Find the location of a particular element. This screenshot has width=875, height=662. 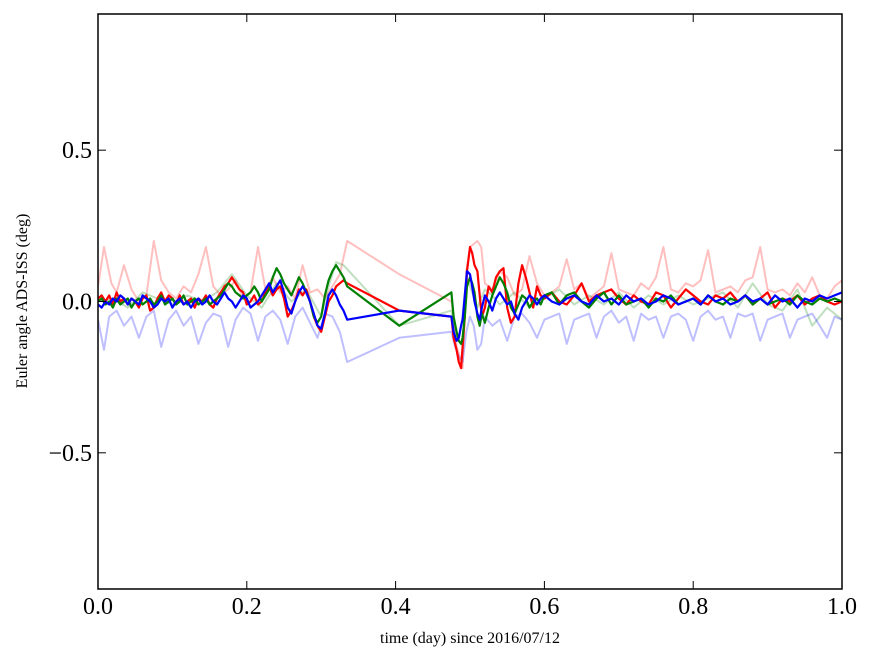

x-tick-label: 0.8 is located at coordinates (693, 607).